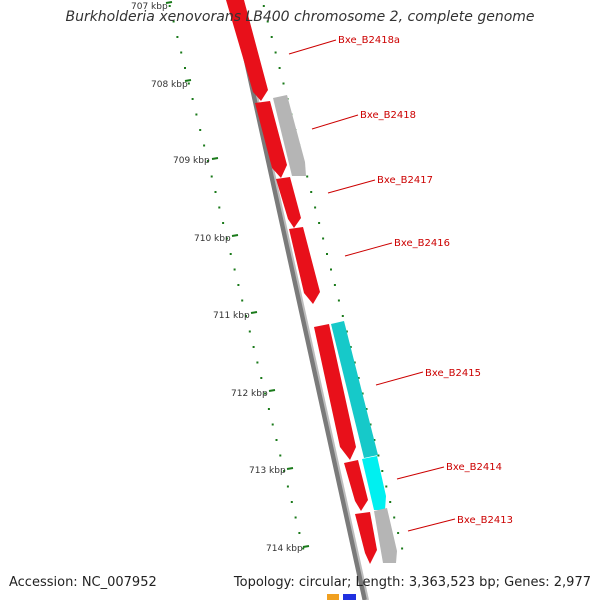 The height and width of the screenshot is (600, 600). Describe the element at coordinates (288, 202) in the screenshot. I see `gene-bxe-b2417-arrow-lower` at that location.